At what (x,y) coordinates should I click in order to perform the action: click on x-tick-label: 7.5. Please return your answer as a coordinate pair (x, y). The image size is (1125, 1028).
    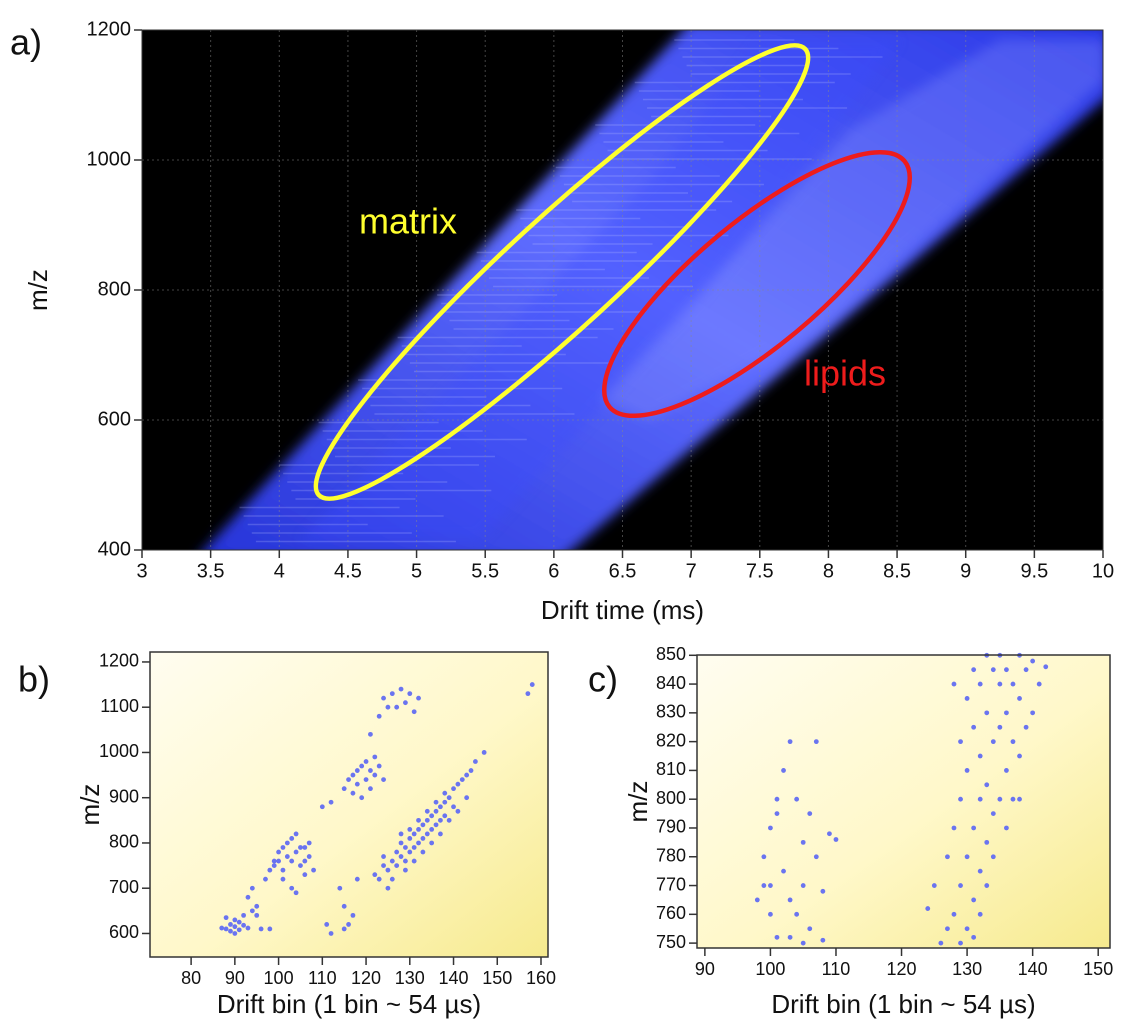
    Looking at the image, I should click on (760, 571).